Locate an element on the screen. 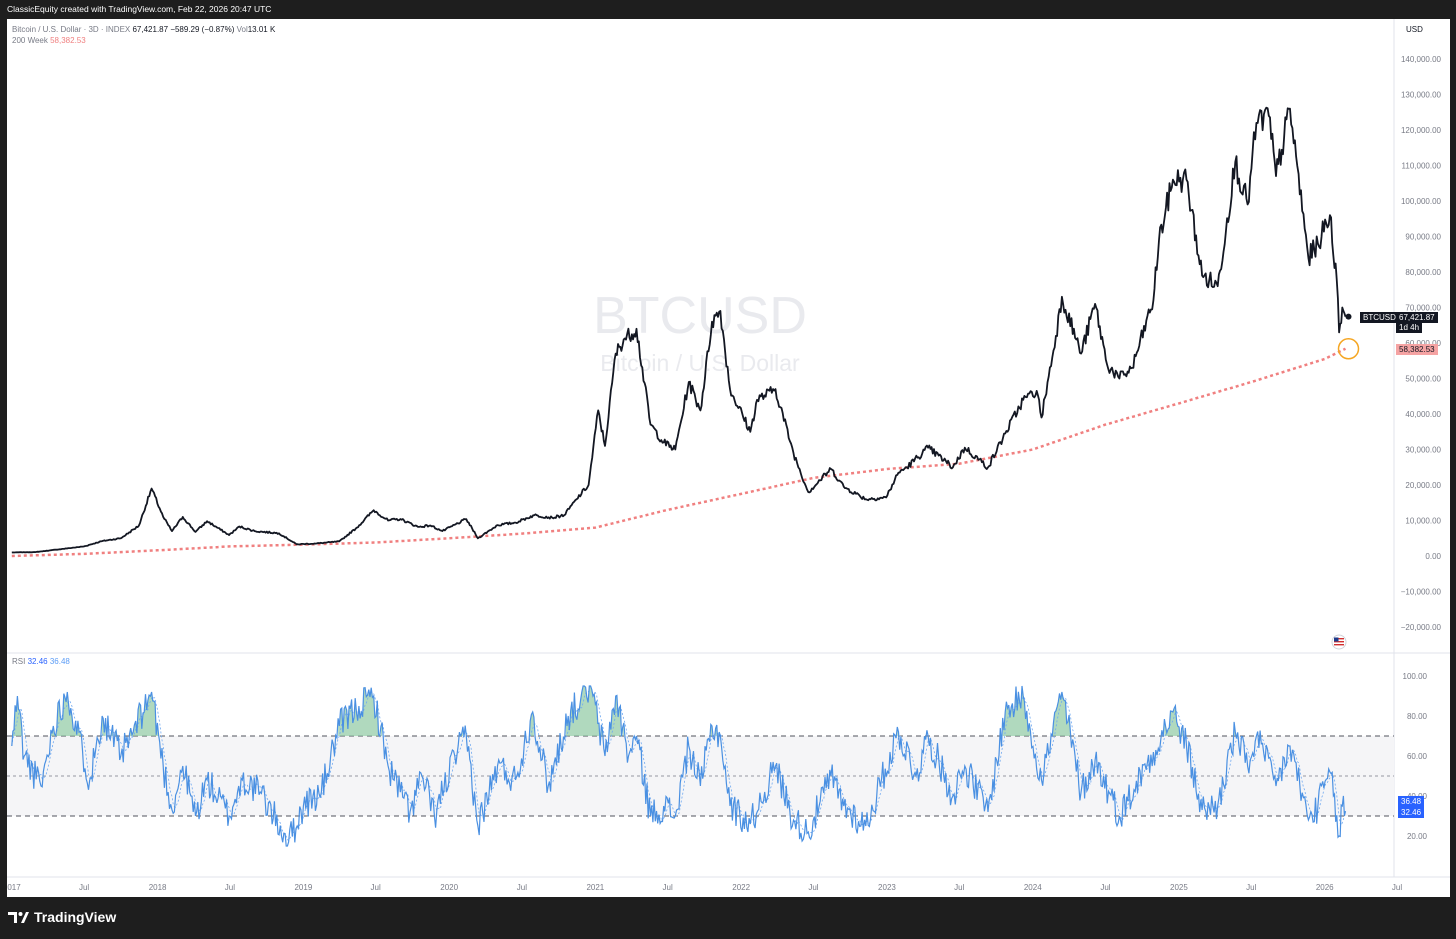 The height and width of the screenshot is (939, 1456). time-axis-label: 2022 is located at coordinates (741, 887).